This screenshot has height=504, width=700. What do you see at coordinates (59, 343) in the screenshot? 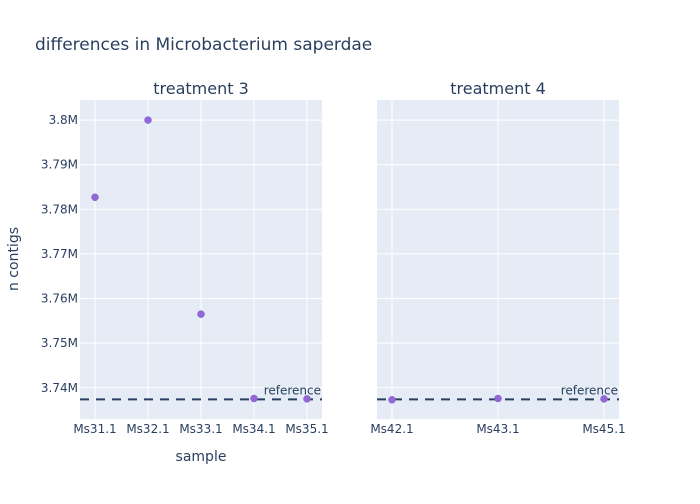
I see `y-tick-label: 3.75M` at bounding box center [59, 343].